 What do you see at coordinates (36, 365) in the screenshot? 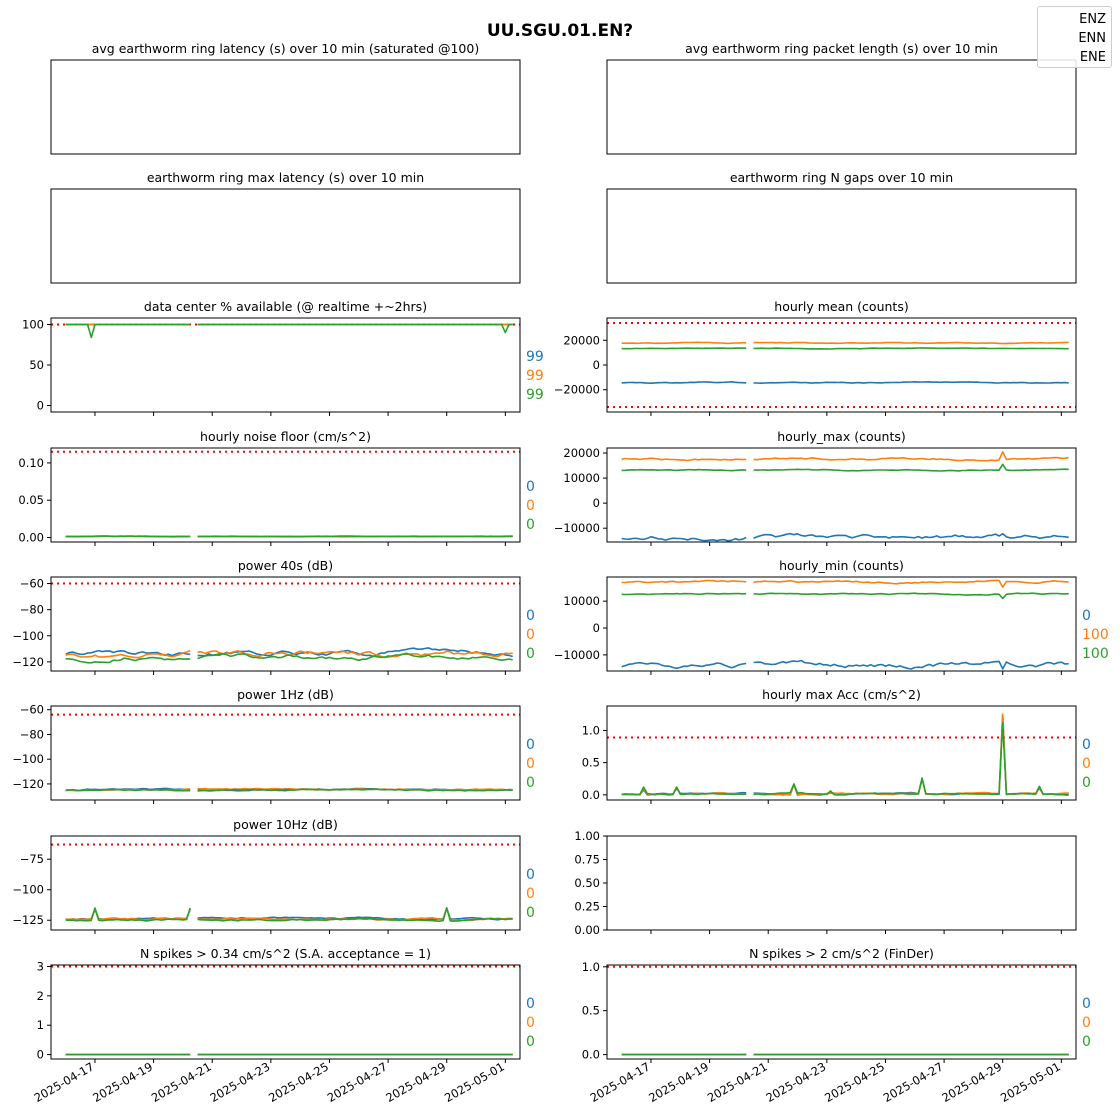
I see `y-tick-label-availability-1: 50` at bounding box center [36, 365].